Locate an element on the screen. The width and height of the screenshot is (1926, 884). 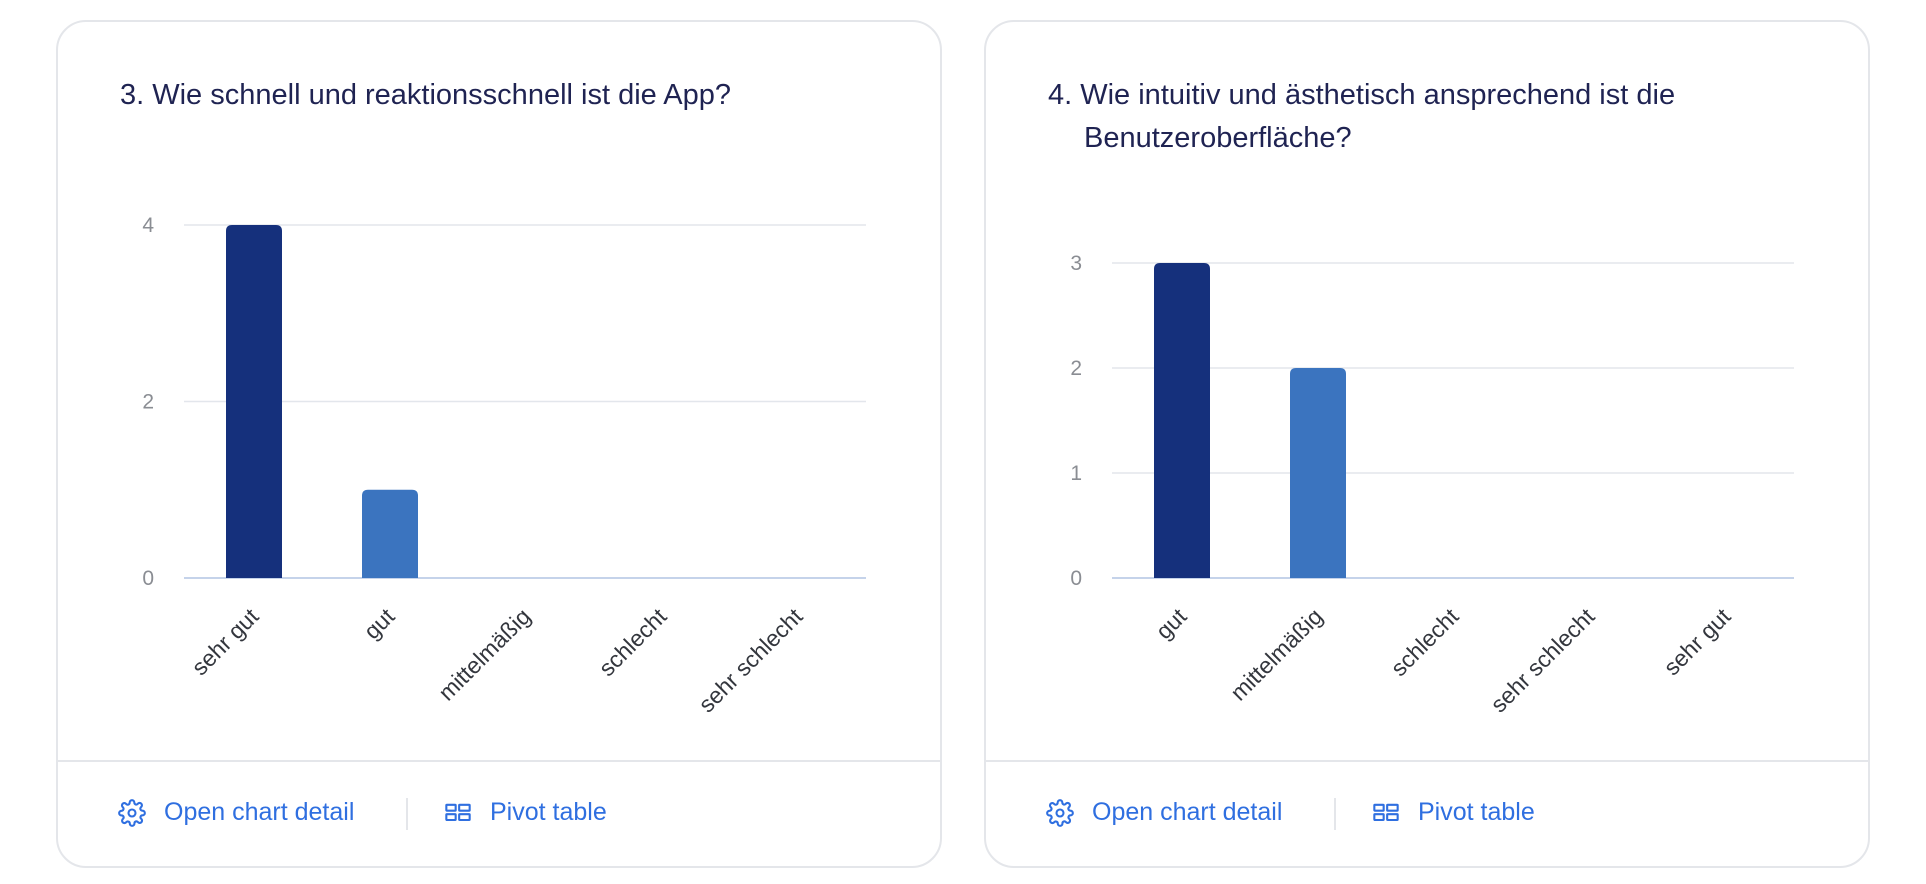
y-tick-label: 1 is located at coordinates (1076, 473).